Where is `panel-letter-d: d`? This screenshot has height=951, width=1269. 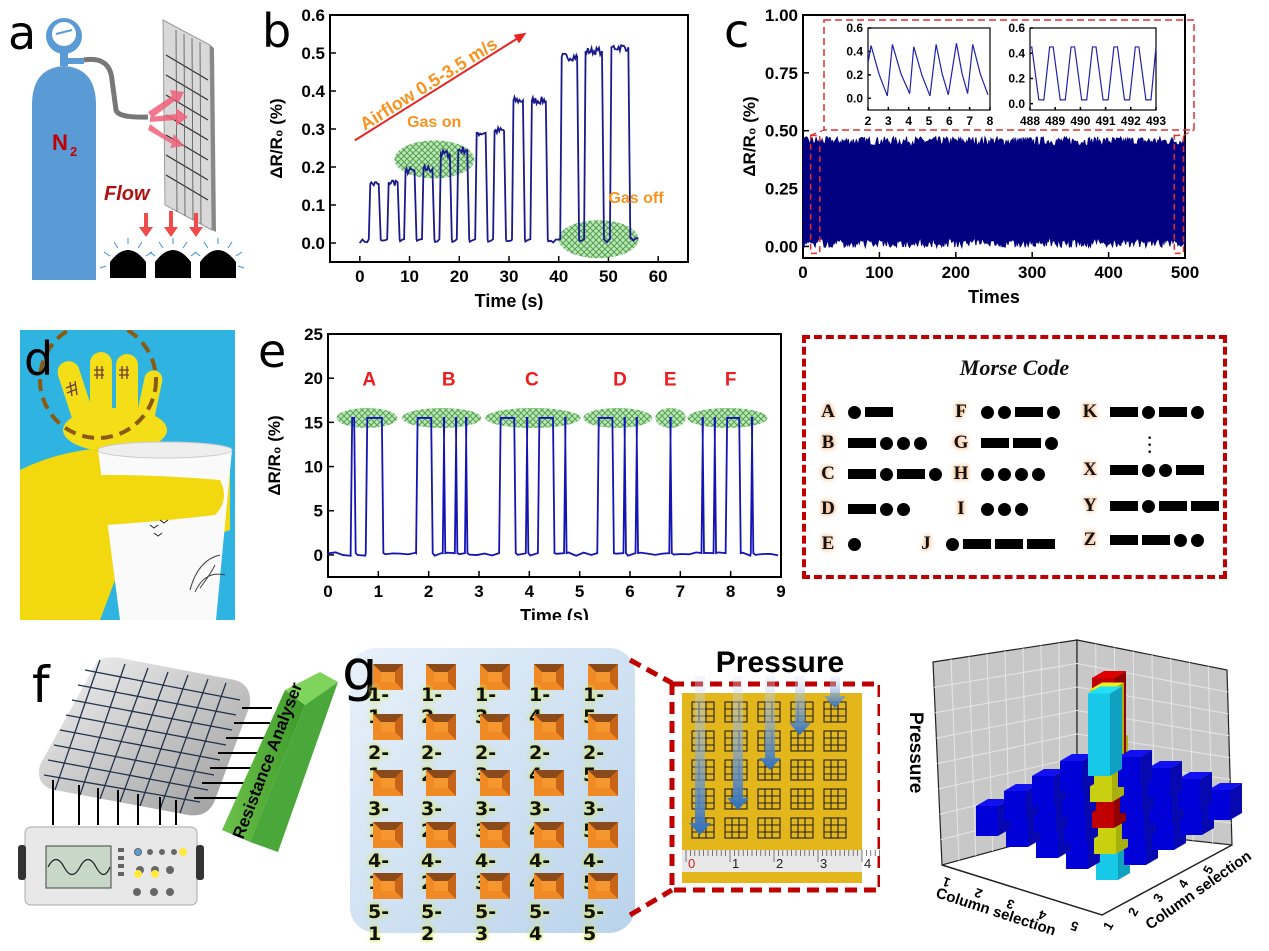
panel-letter-d: d is located at coordinates (39, 359).